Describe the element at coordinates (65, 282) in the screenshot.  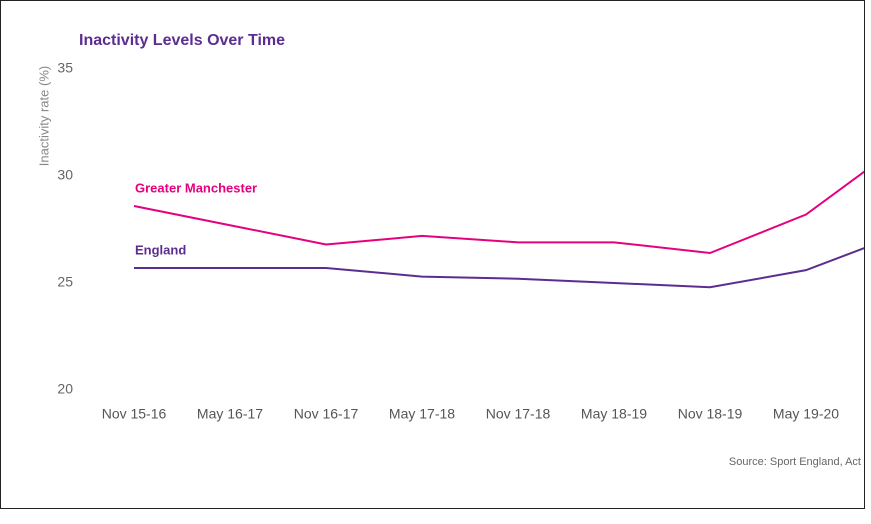
I see `y-tick-label: 25` at that location.